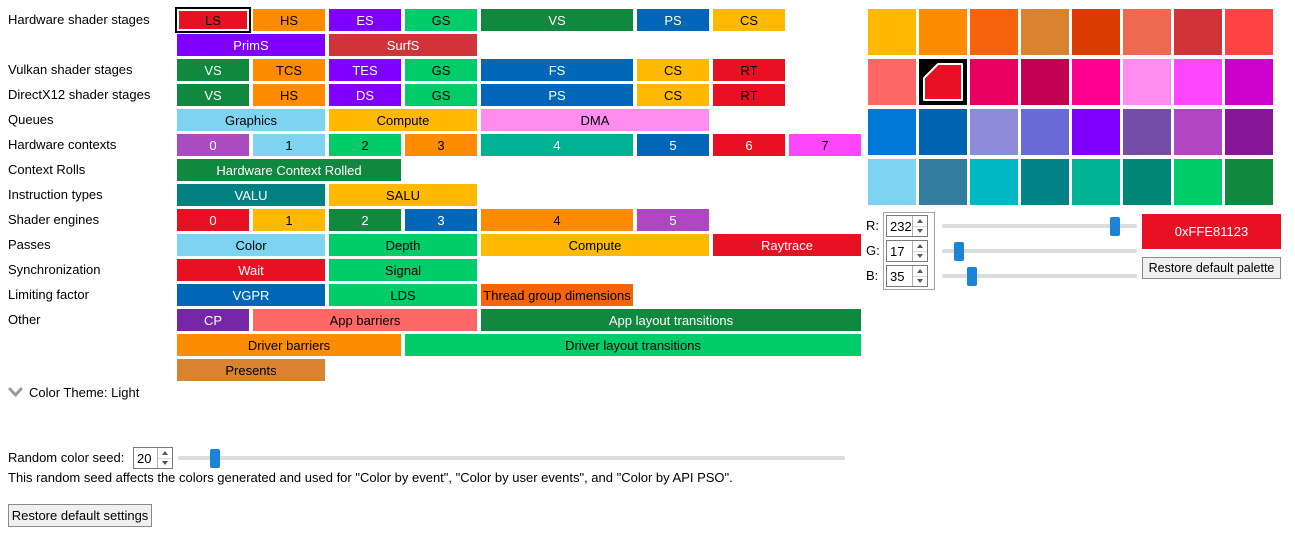  Describe the element at coordinates (595, 120) in the screenshot. I see `color-button: DMA` at that location.